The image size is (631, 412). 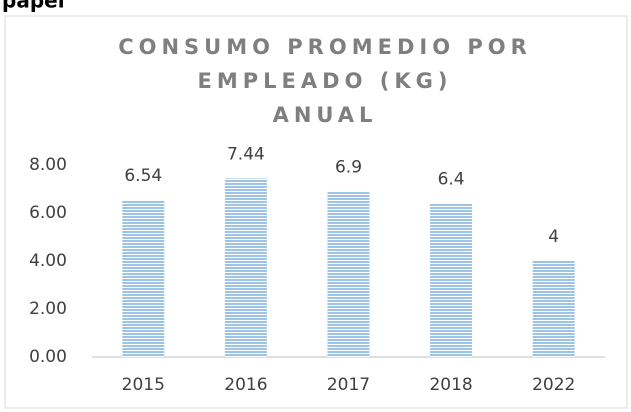 What do you see at coordinates (450, 385) in the screenshot?
I see `x-tick-label: 2018` at bounding box center [450, 385].